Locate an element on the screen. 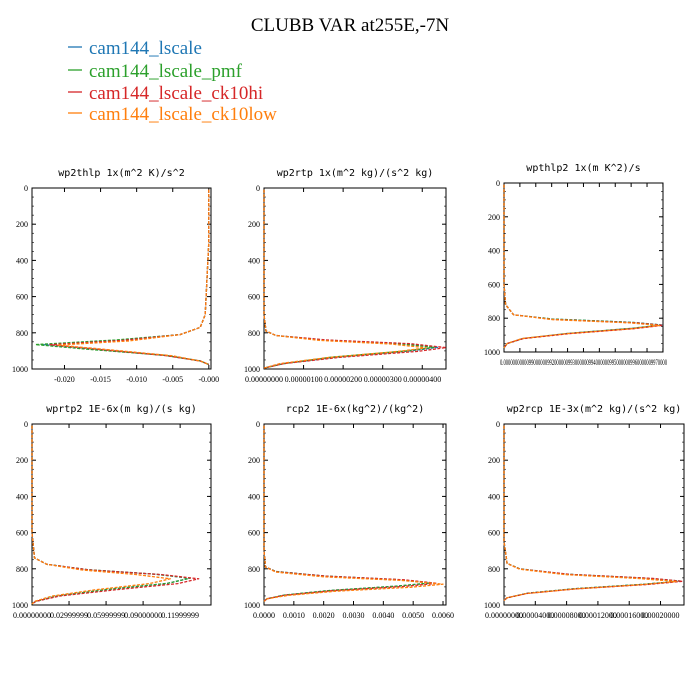 The width and height of the screenshot is (700, 700). panel-title: wp2rtp 1x(m^2 kg)/(s^2 kg) is located at coordinates (355, 173).